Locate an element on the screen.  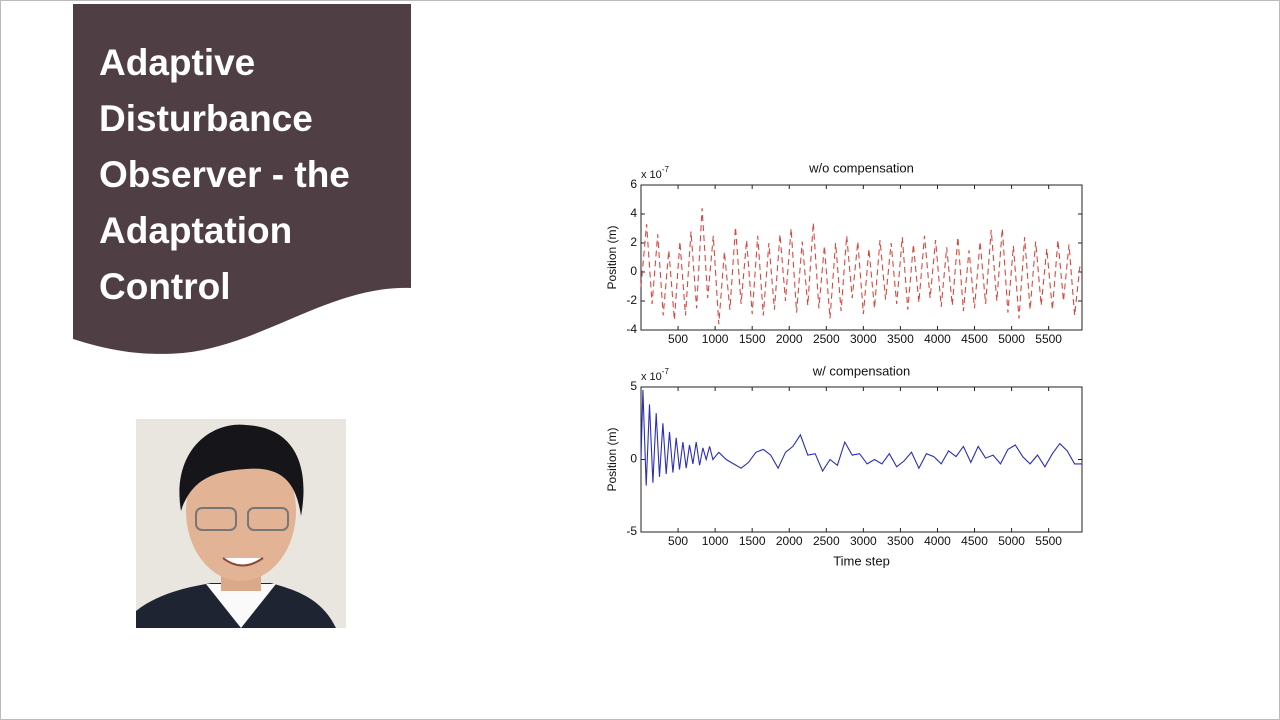
title-line: Disturbance is located at coordinates (206, 118).